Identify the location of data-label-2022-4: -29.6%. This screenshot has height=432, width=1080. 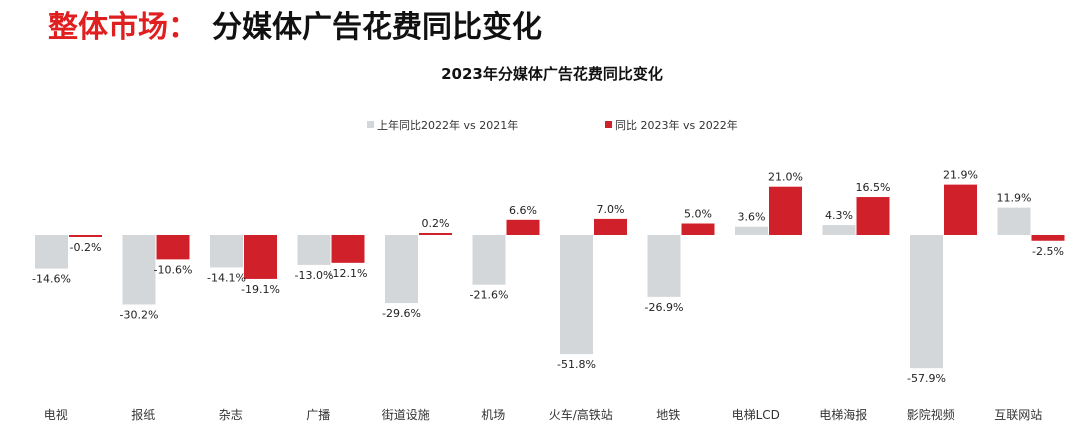
(401, 313).